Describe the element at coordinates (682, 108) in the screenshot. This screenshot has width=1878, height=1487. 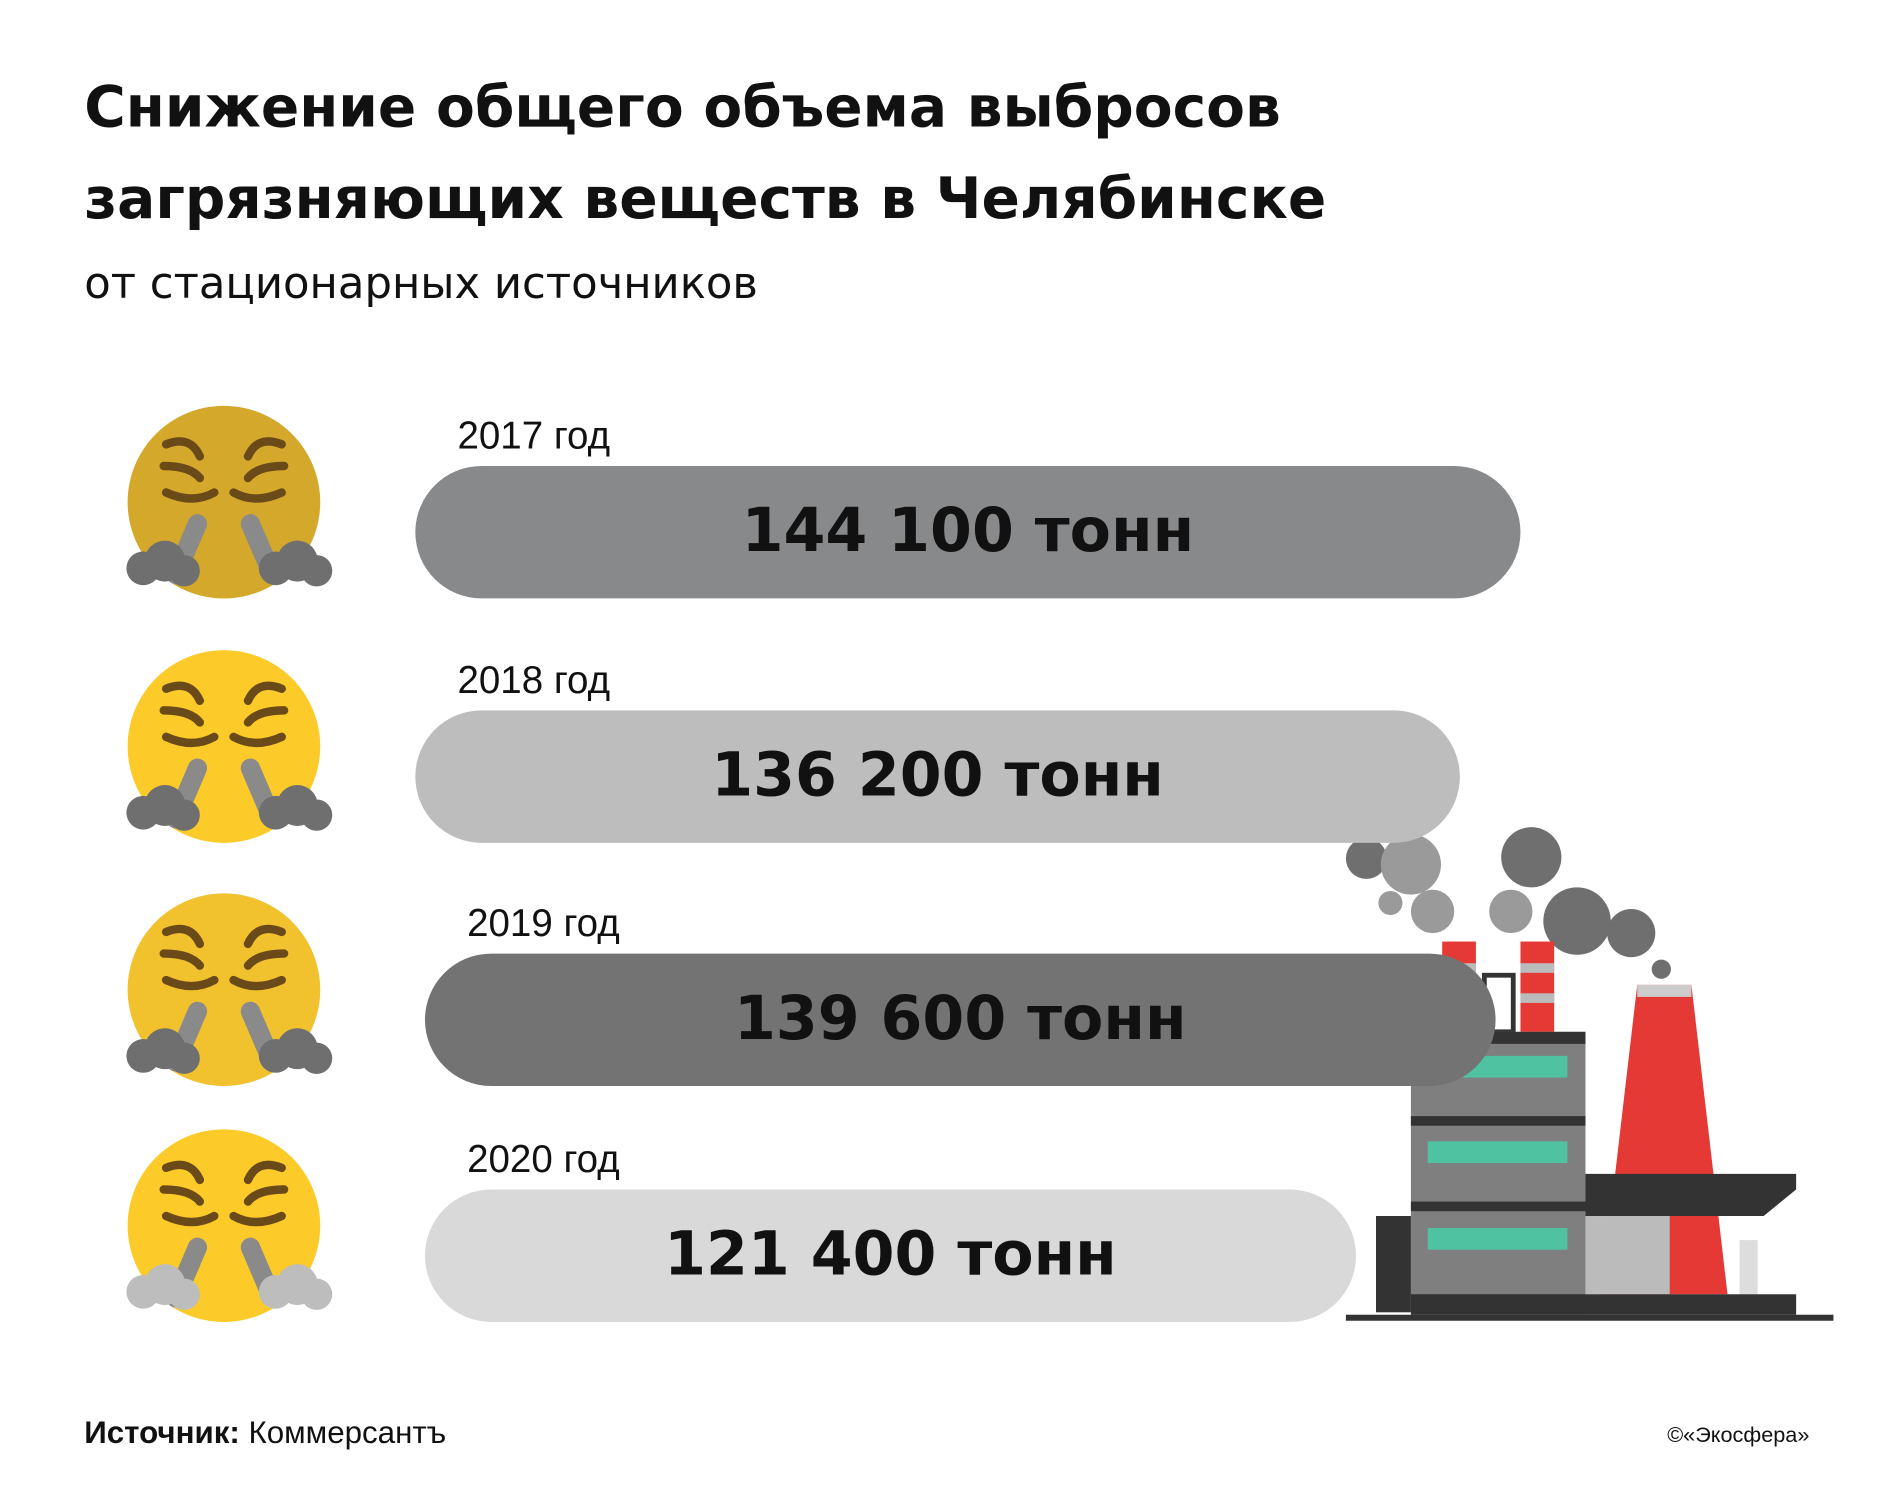
I see `title-line: Снижение общего объема выбросов` at that location.